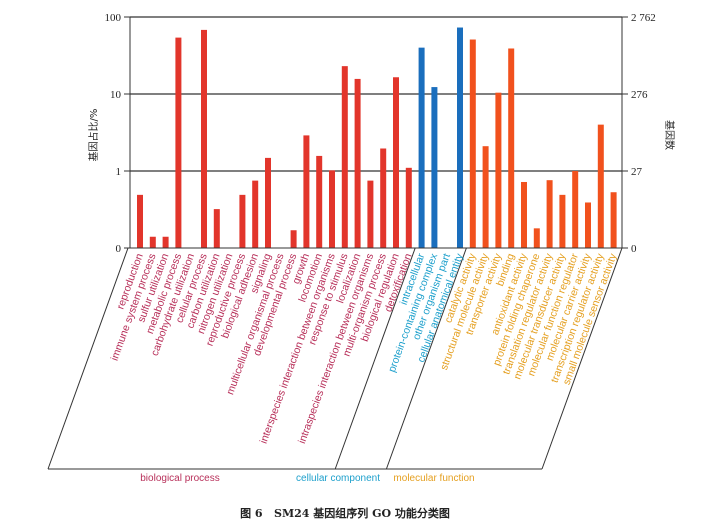 The image size is (708, 532). I want to click on y-tick-label-left: 1, so click(119, 172).